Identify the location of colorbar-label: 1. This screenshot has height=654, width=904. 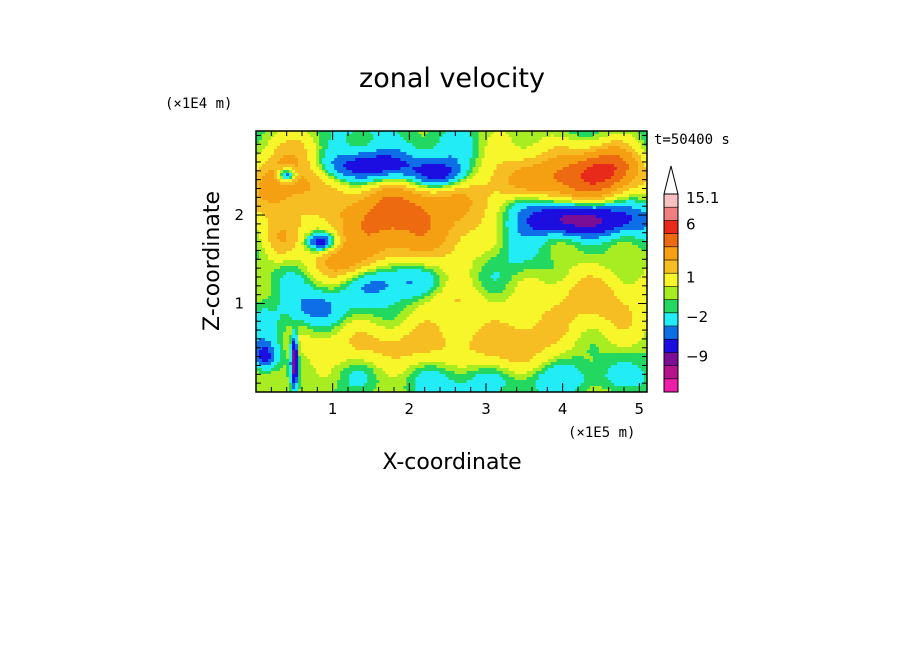
(691, 277).